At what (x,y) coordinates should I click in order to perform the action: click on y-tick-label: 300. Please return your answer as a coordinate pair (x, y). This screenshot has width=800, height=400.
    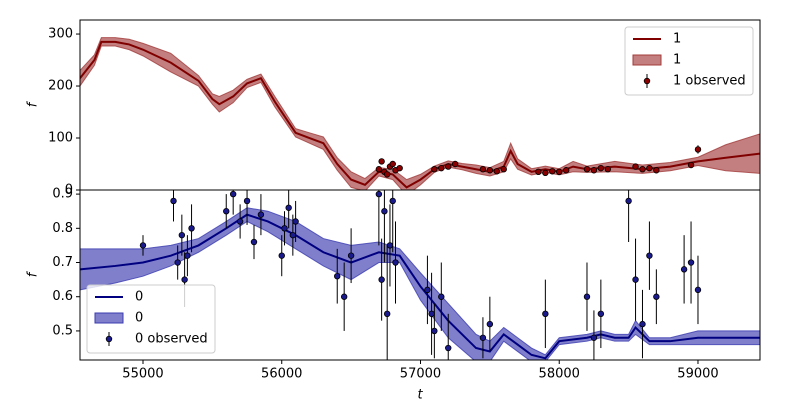
    Looking at the image, I should click on (60, 34).